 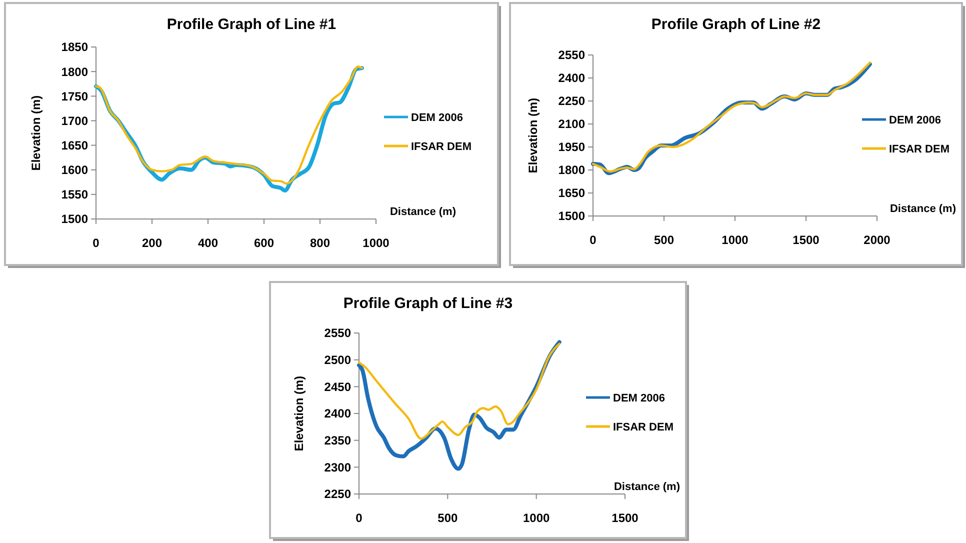 I want to click on y-tick-label: 2300, so click(x=338, y=467).